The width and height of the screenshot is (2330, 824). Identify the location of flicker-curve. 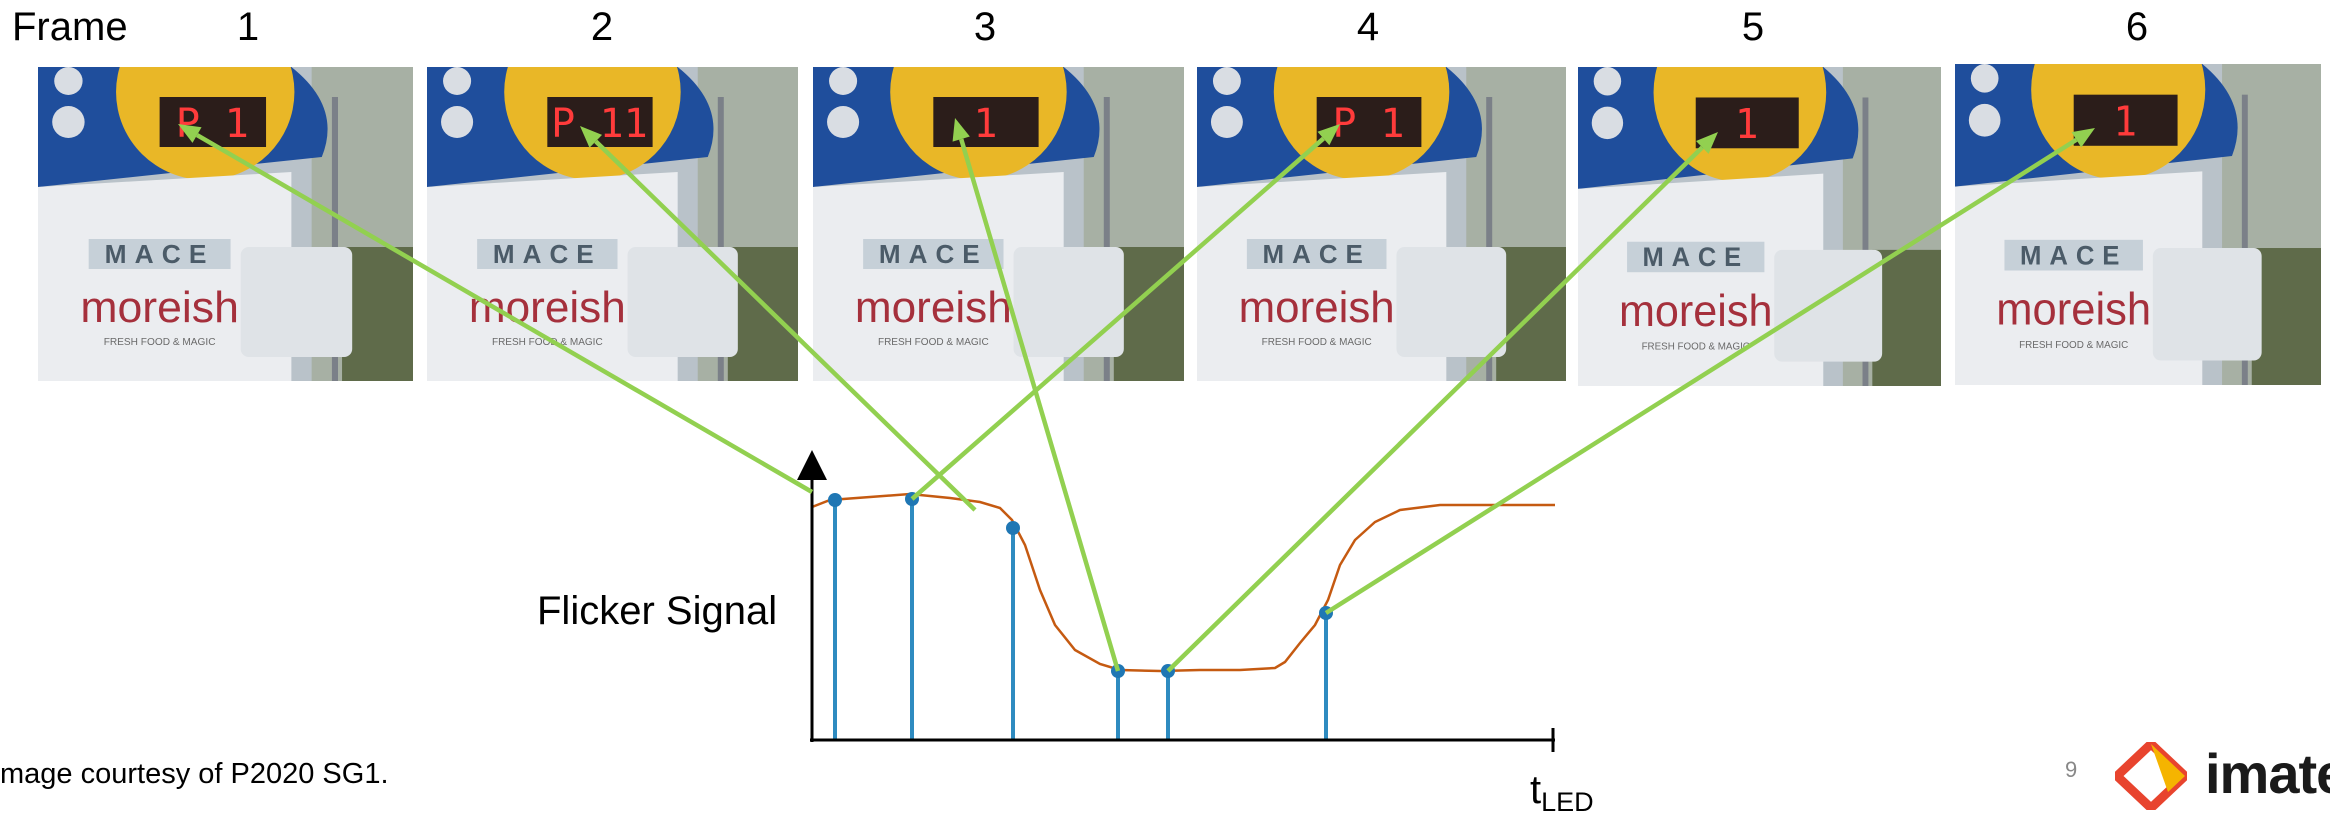
(1183, 582).